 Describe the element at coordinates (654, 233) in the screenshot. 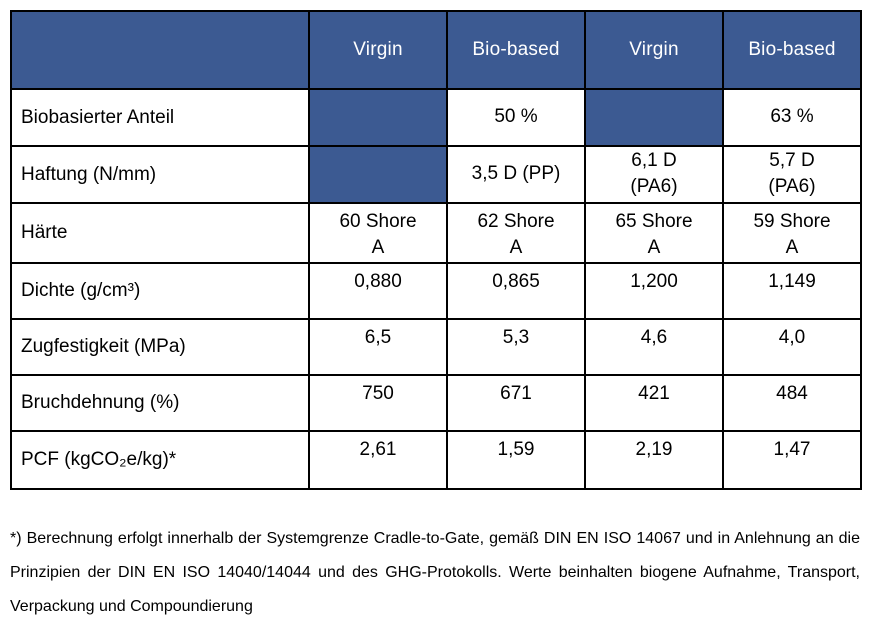

I see `value-cell: 65 Shore A` at that location.